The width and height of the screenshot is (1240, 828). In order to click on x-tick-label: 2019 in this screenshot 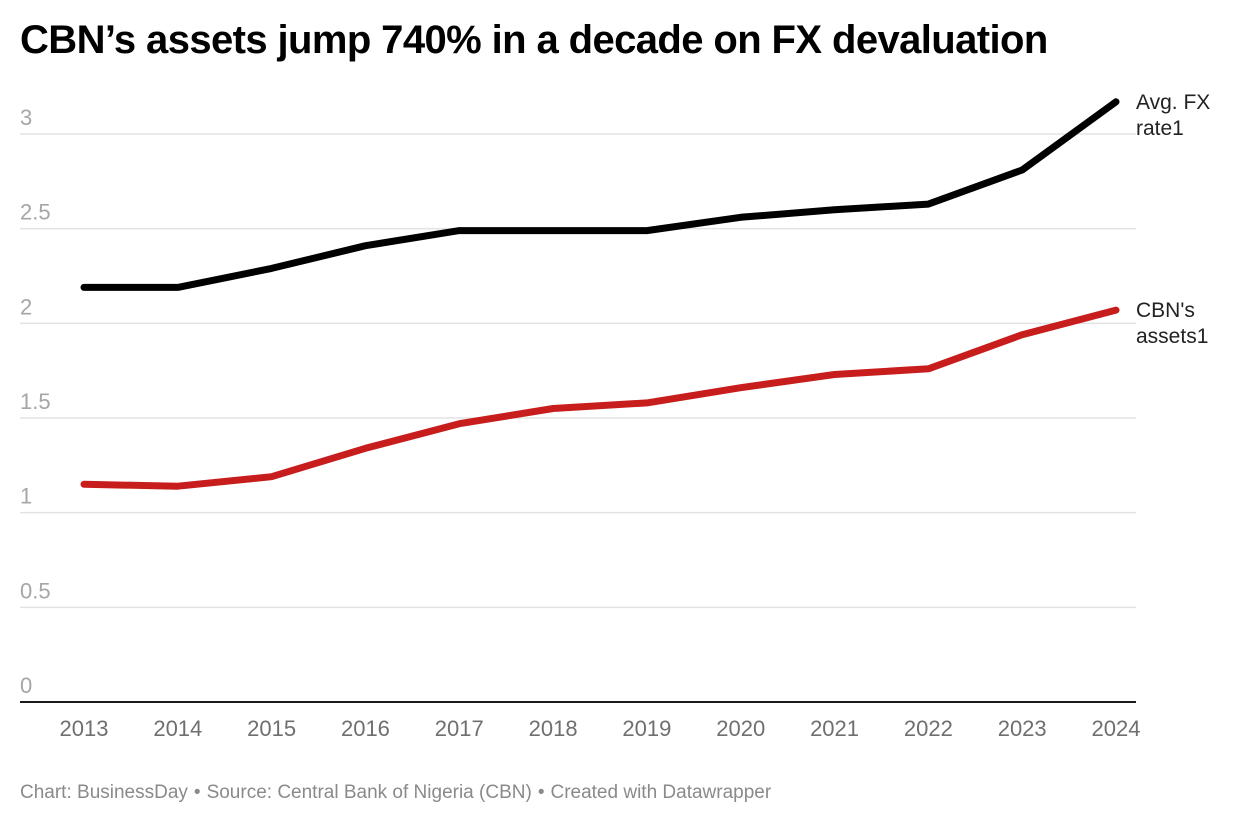, I will do `click(646, 728)`.